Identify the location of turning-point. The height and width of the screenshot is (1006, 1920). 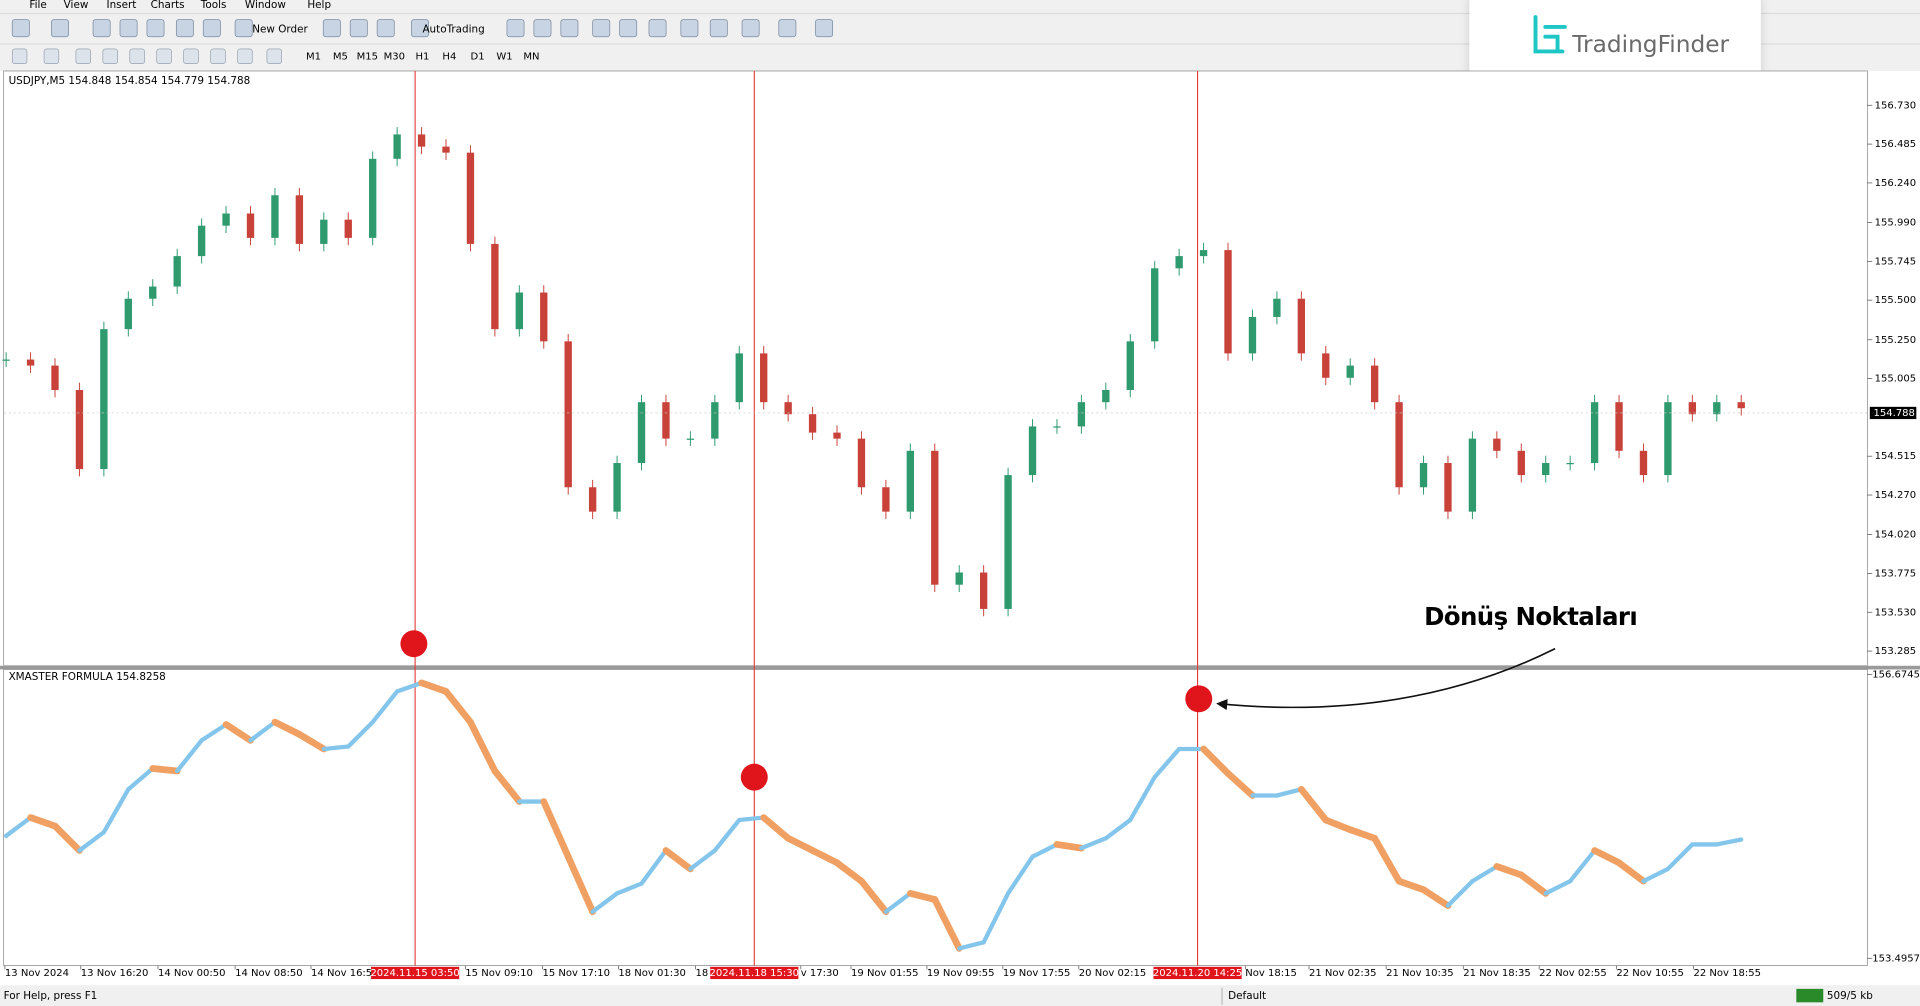
(414, 644).